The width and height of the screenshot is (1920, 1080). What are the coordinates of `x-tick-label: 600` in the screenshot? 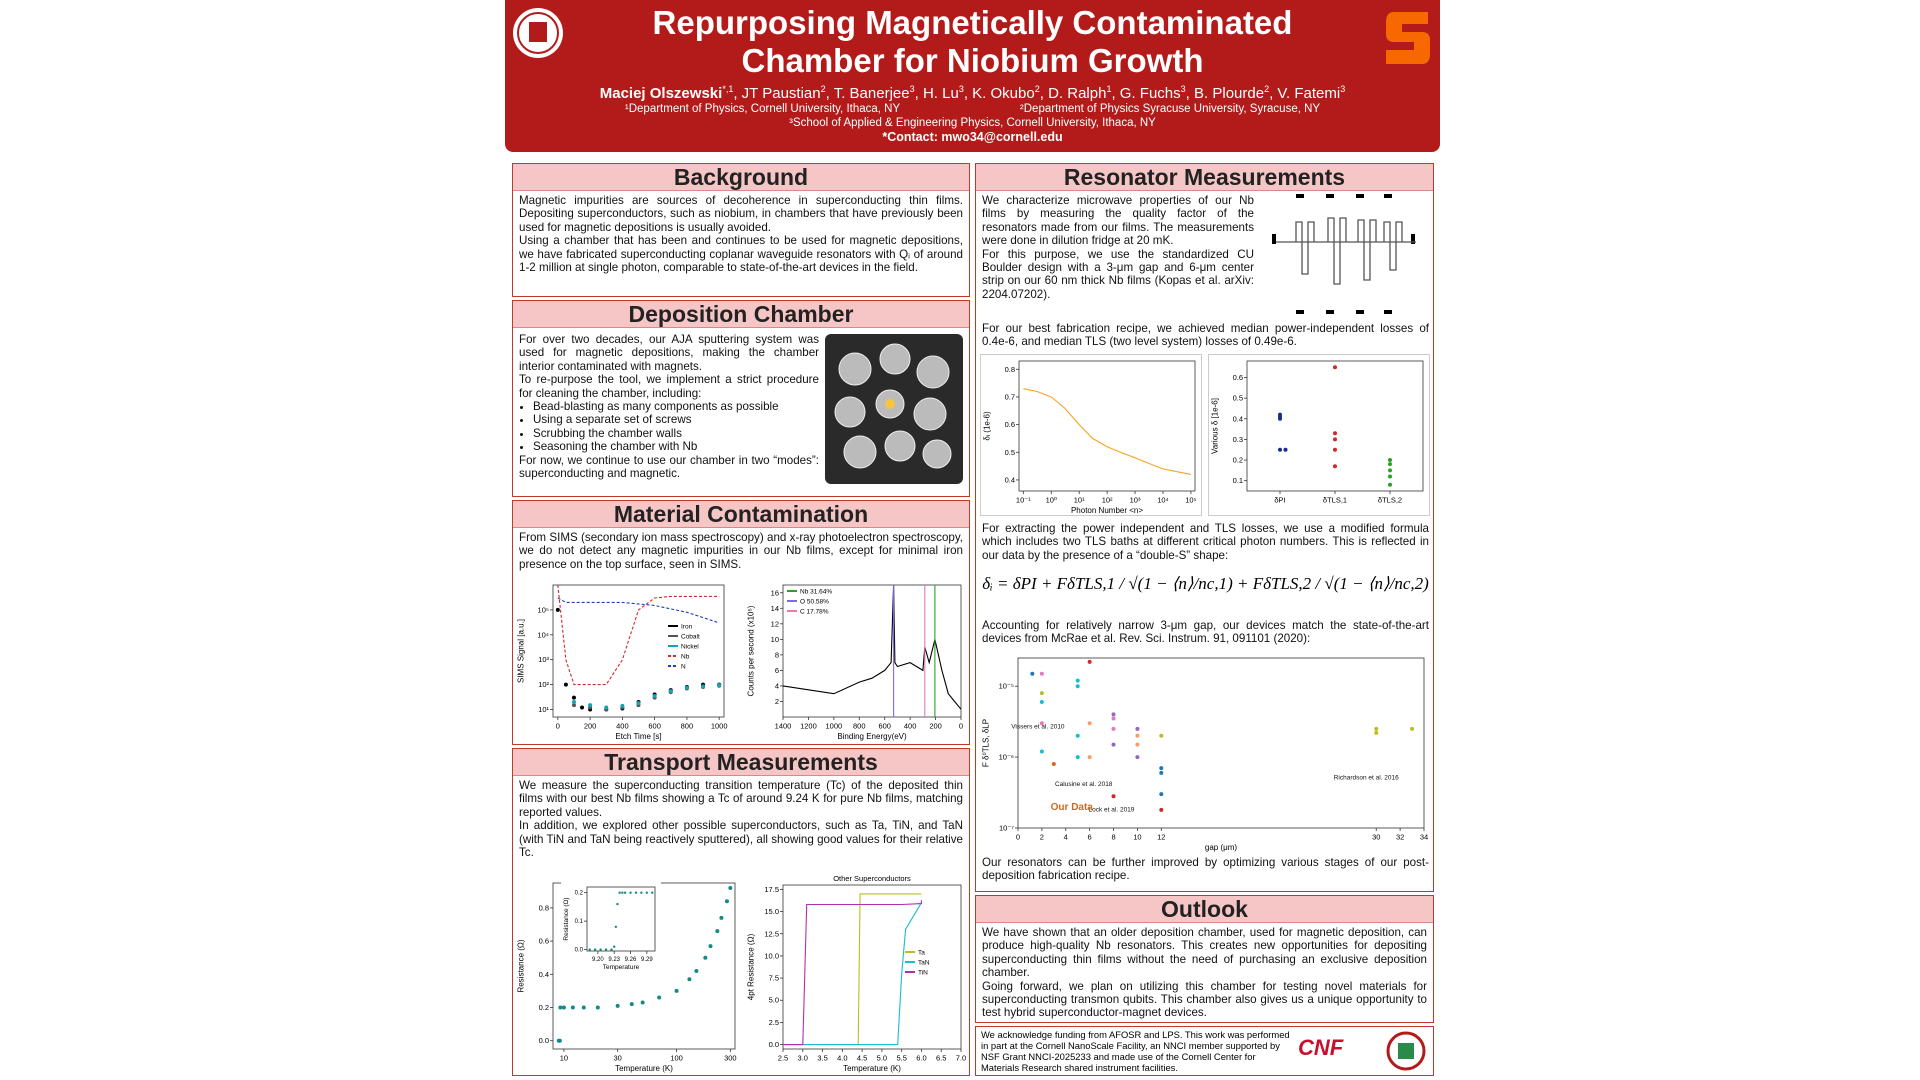 It's located at (884, 726).